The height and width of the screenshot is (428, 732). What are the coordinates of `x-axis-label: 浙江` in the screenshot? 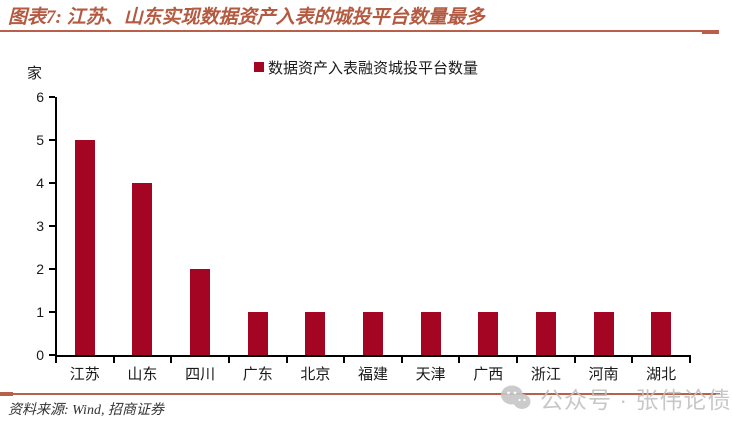 It's located at (545, 374).